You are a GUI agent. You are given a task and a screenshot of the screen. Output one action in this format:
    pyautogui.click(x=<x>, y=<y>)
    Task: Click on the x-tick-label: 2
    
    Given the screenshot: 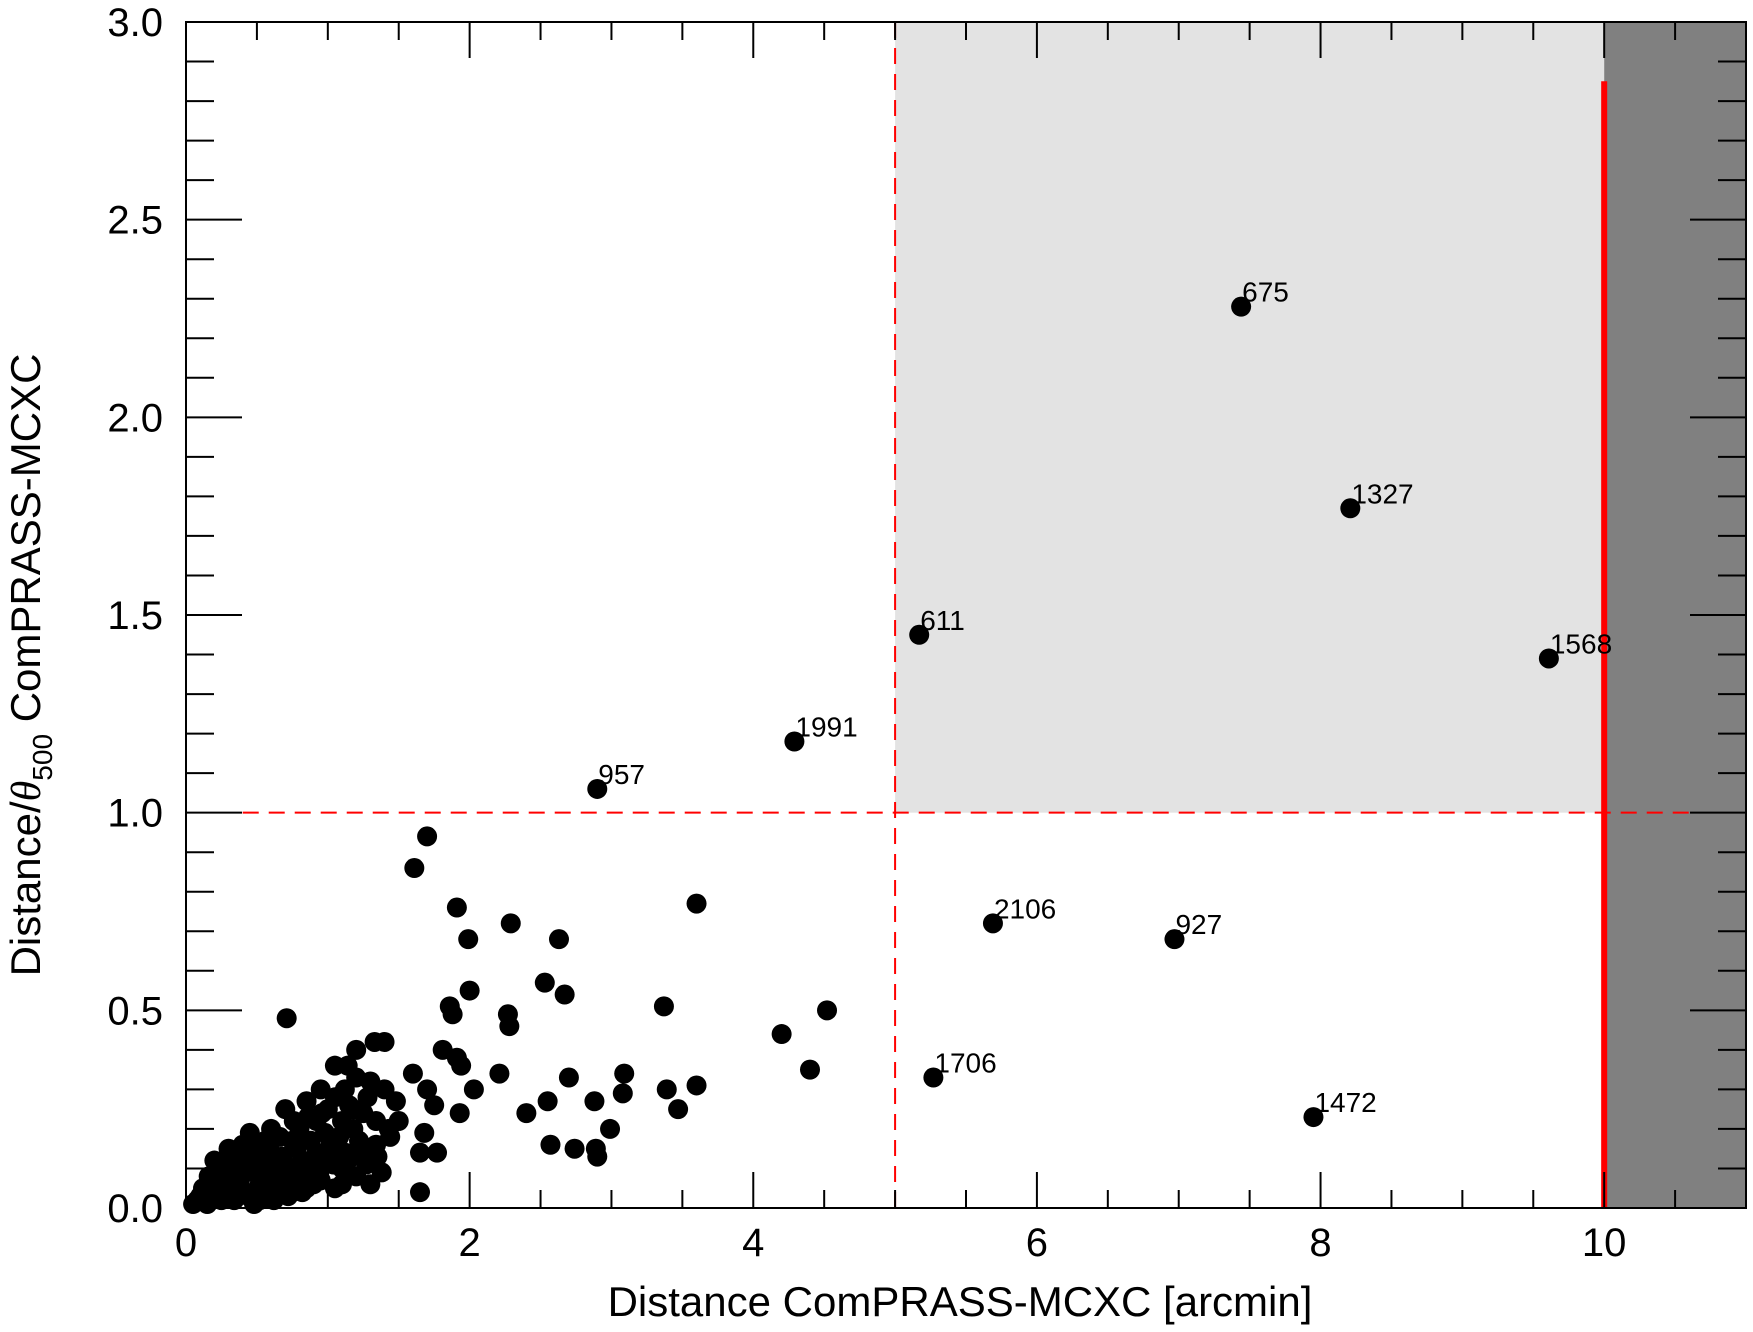 What is the action you would take?
    pyautogui.click(x=470, y=1243)
    